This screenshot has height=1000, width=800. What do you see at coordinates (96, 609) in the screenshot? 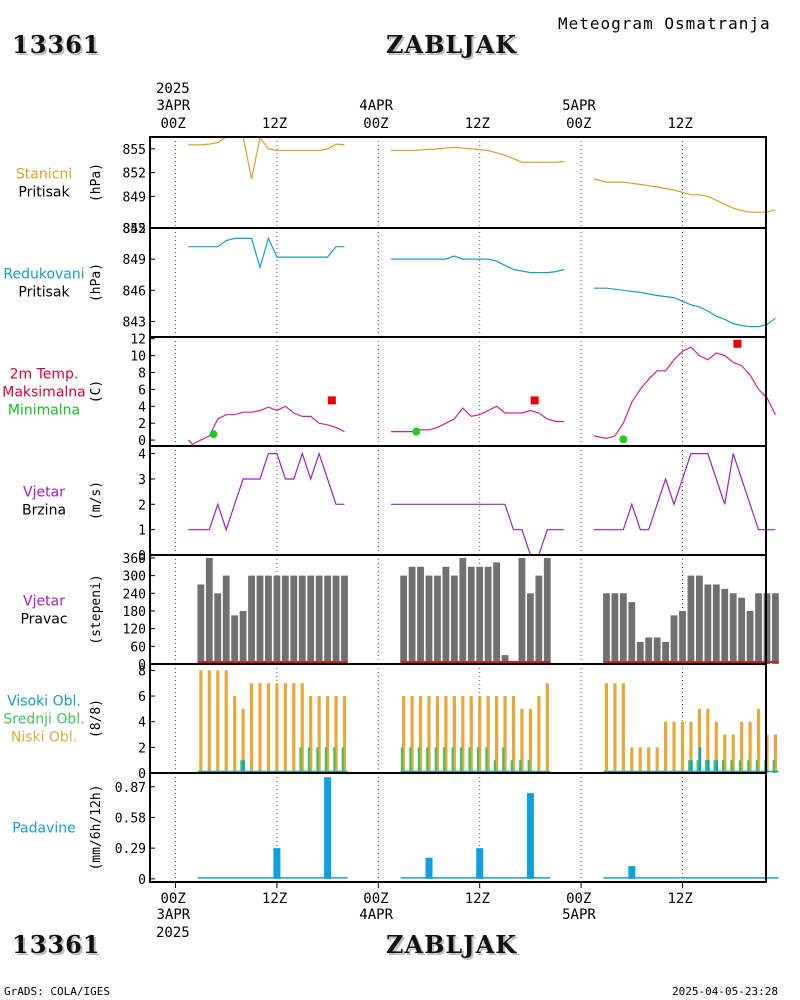
I see `y-axis-label: (stepeni)` at bounding box center [96, 609].